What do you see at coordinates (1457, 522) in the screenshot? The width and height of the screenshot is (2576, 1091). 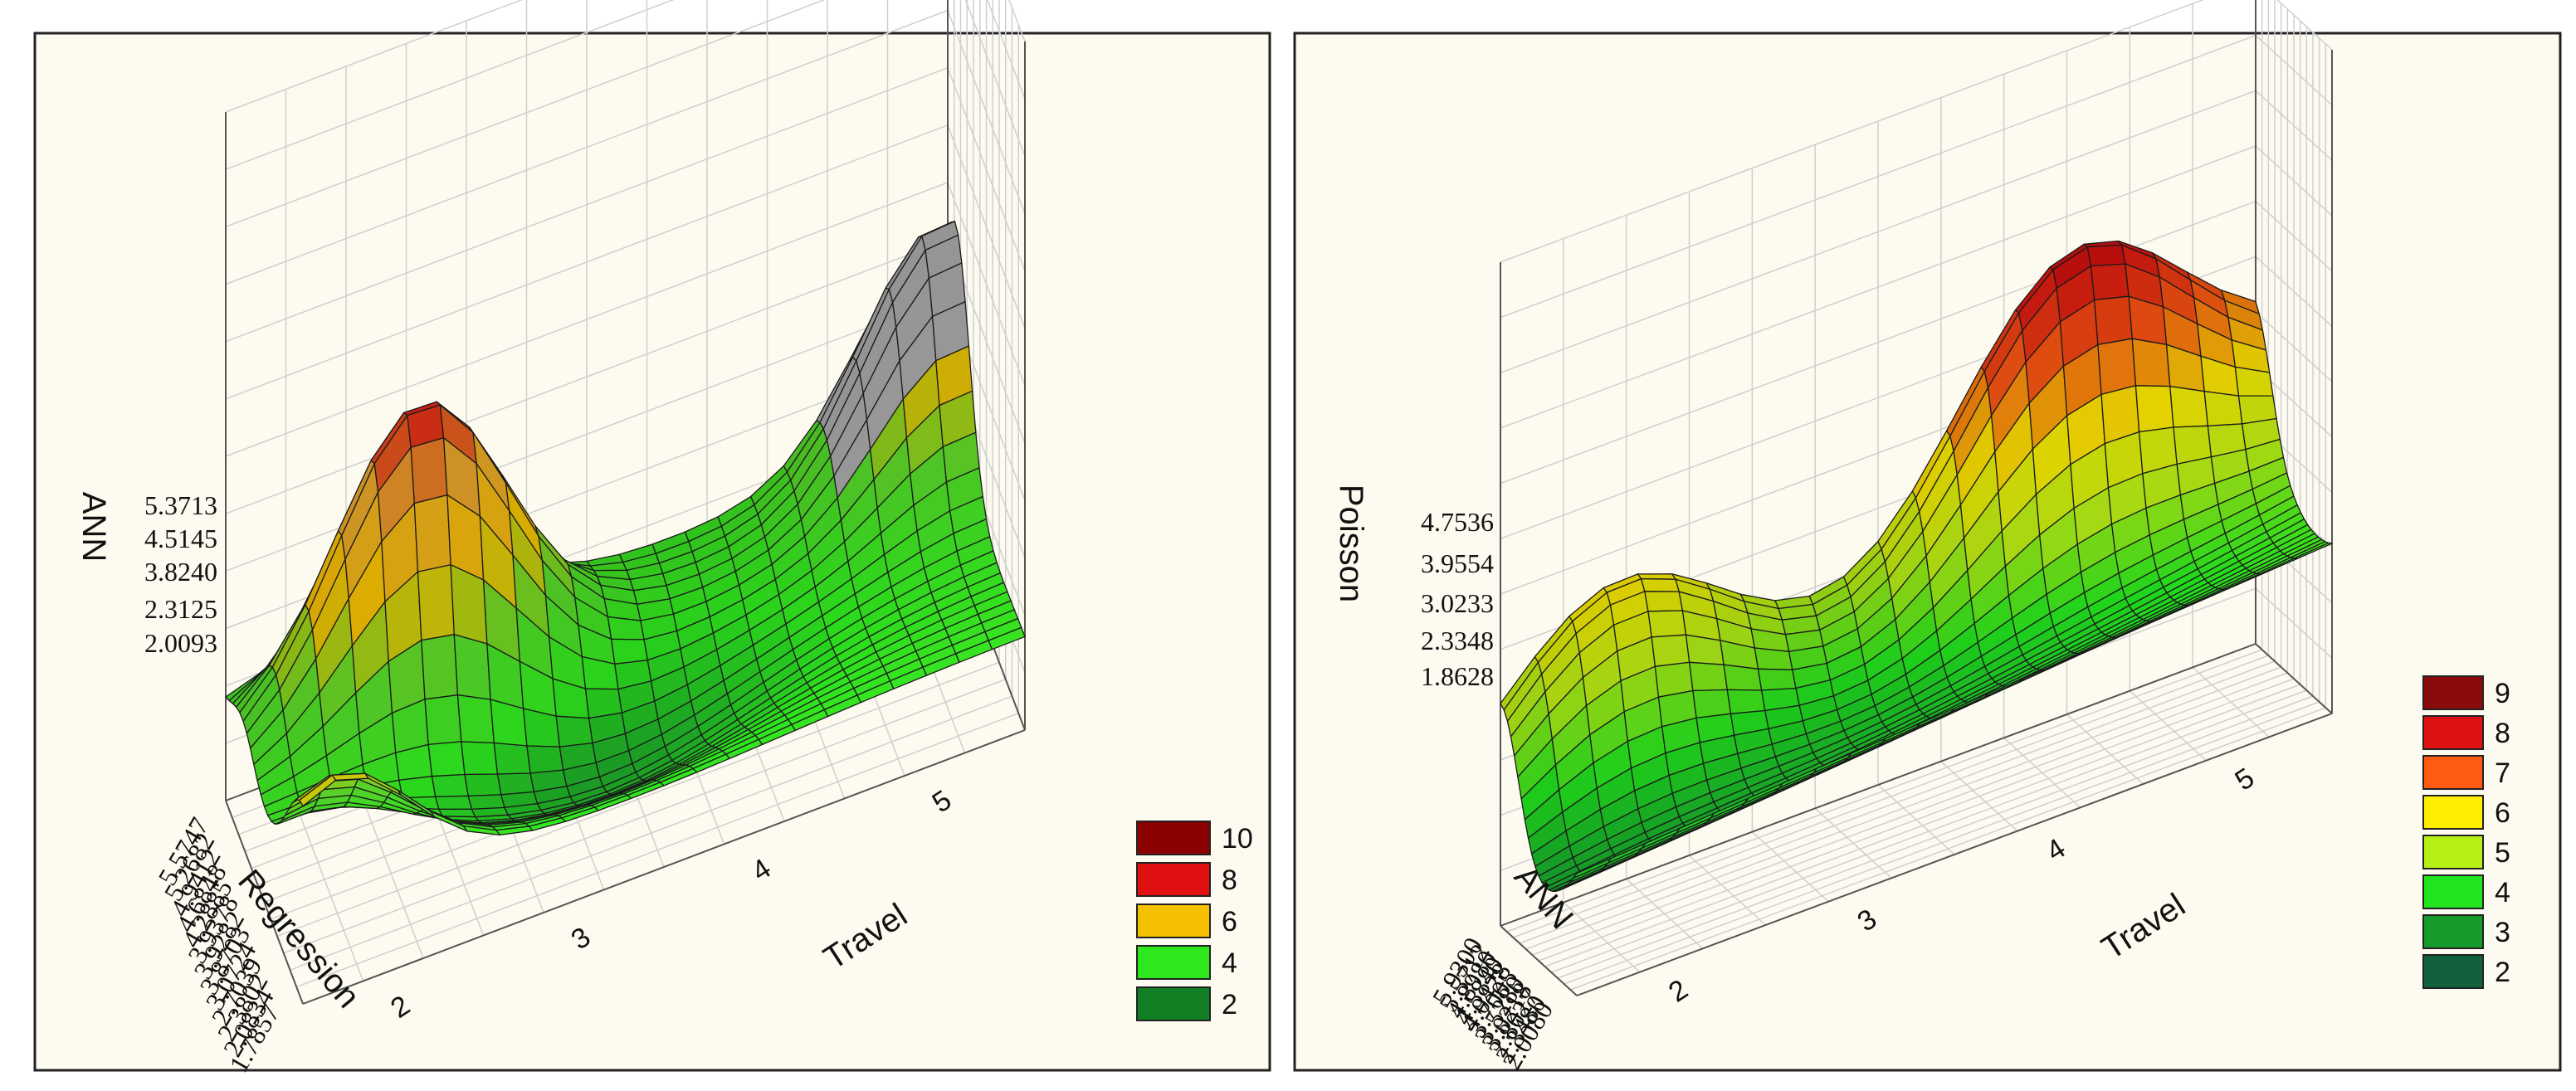 I see `z-tick-label: 4.7536` at bounding box center [1457, 522].